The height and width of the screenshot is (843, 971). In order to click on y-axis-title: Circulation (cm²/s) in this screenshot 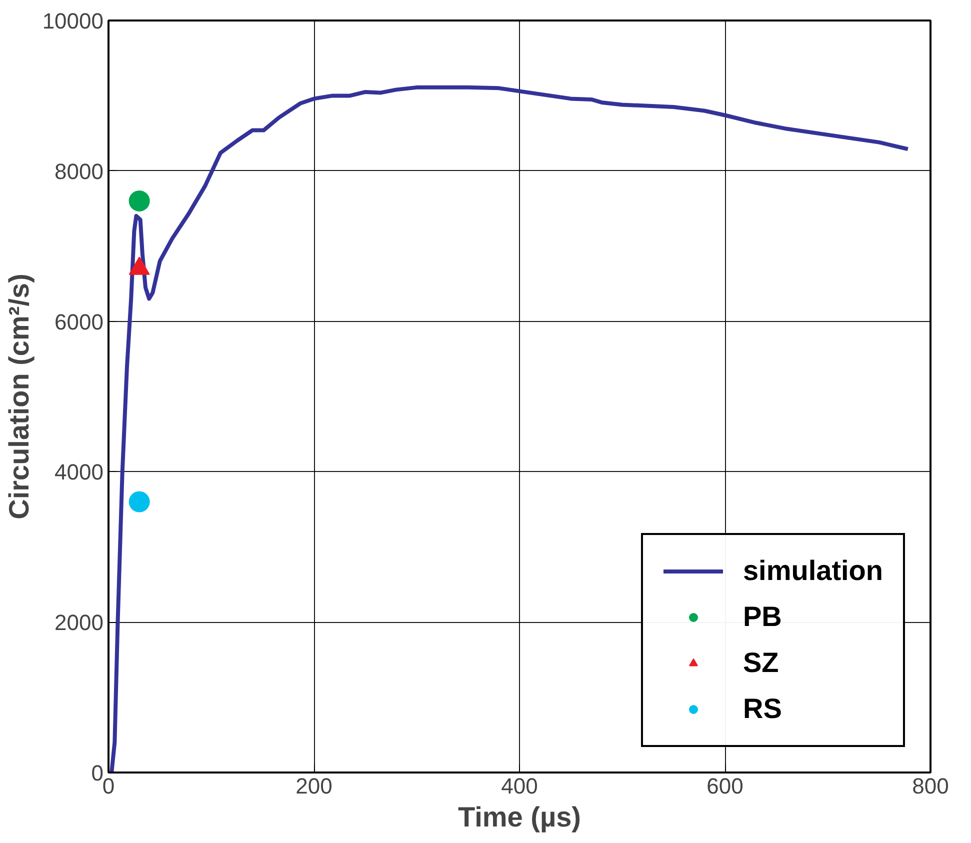, I will do `click(18, 397)`.